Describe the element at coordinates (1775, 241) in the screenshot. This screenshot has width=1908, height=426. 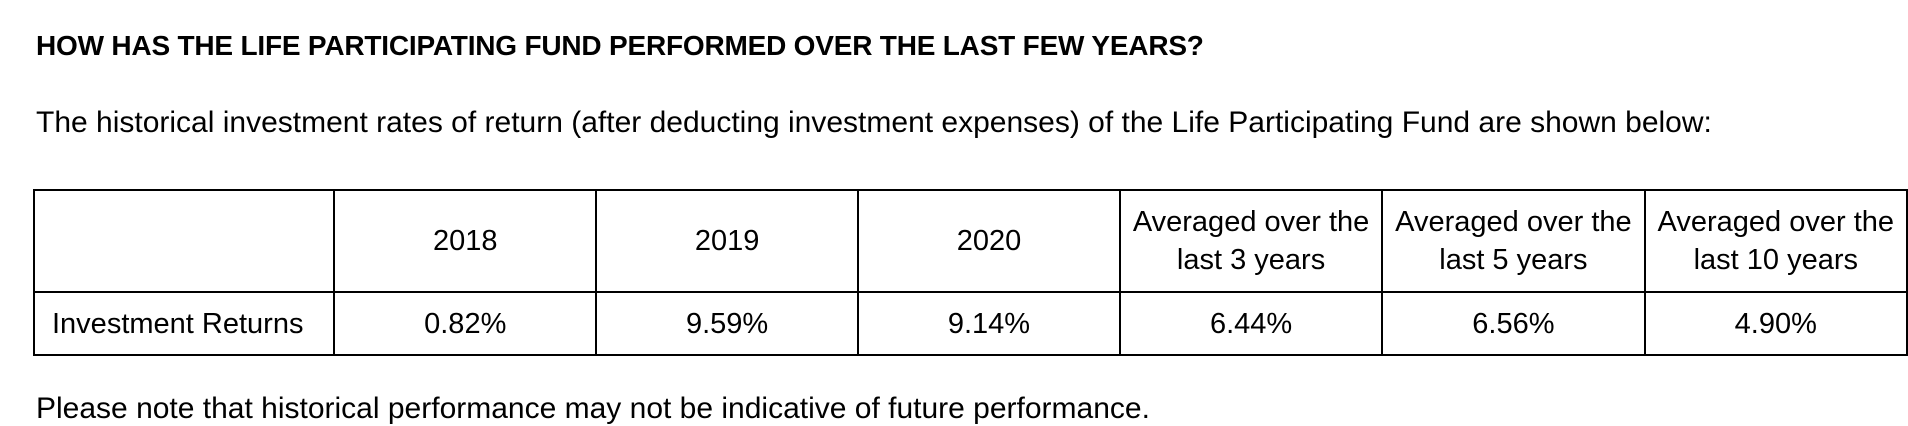
I see `header-avg-10-years: Averaged over the last 10 years` at that location.